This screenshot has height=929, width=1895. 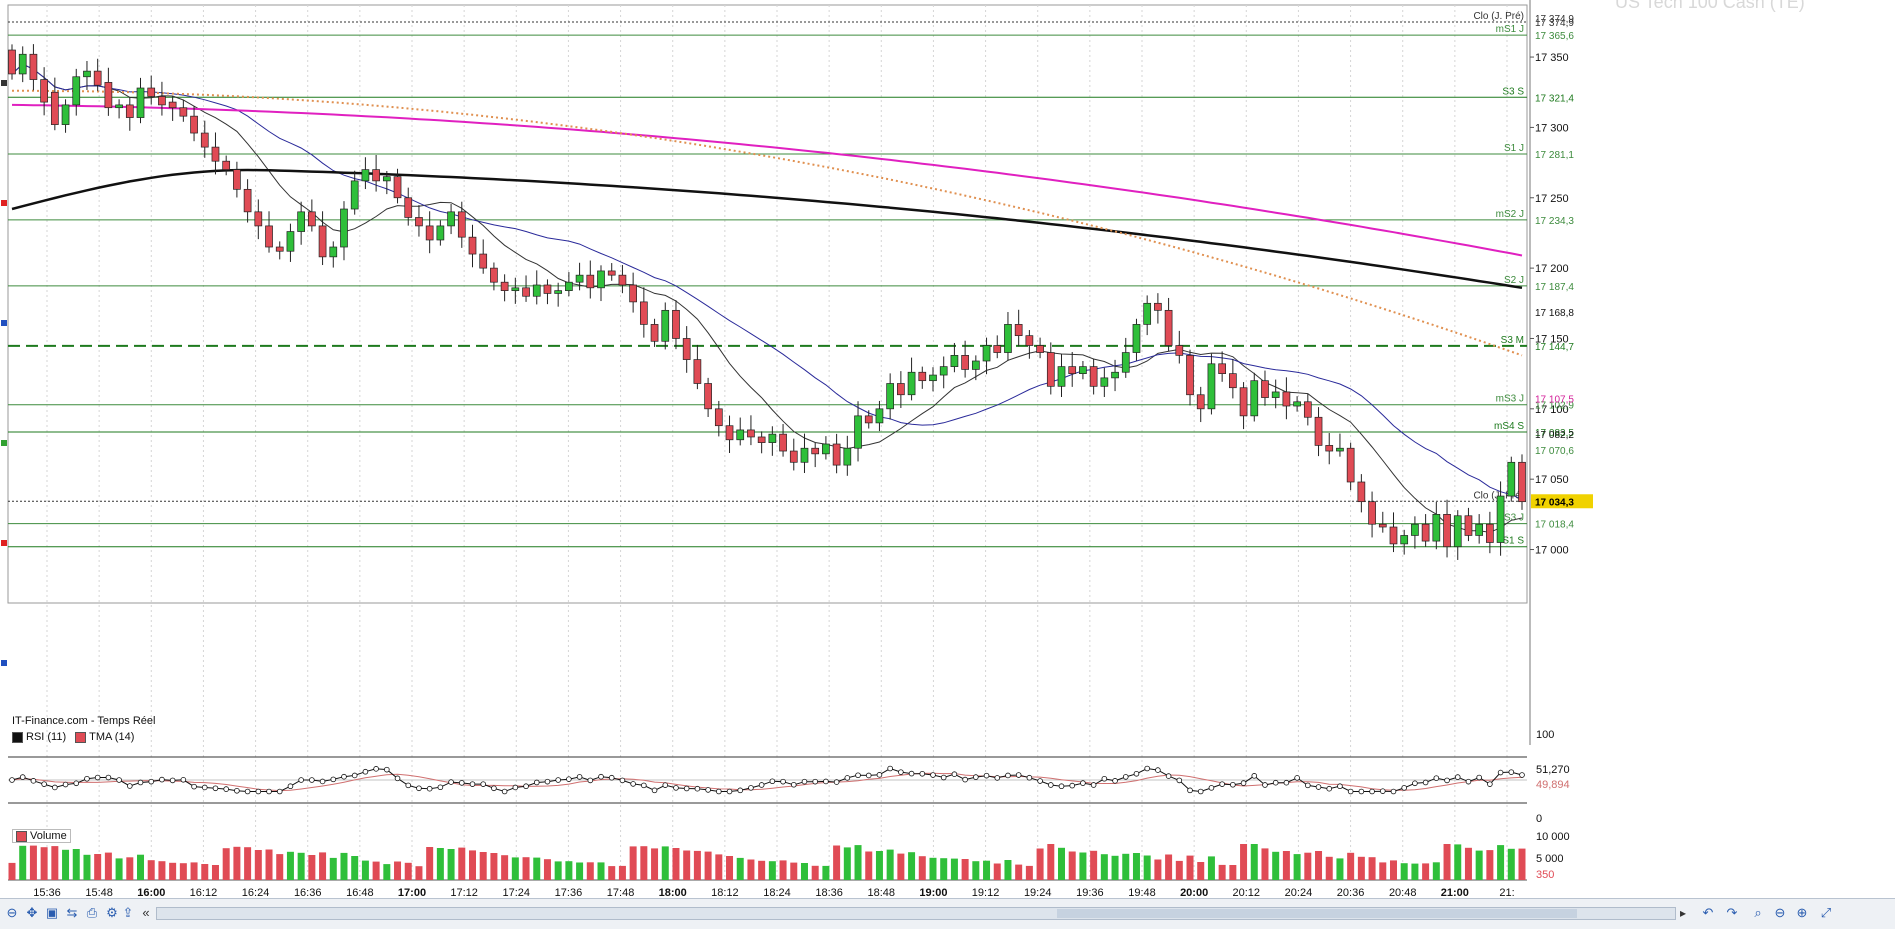 What do you see at coordinates (72, 912) in the screenshot?
I see `compare-icon: ⇆` at bounding box center [72, 912].